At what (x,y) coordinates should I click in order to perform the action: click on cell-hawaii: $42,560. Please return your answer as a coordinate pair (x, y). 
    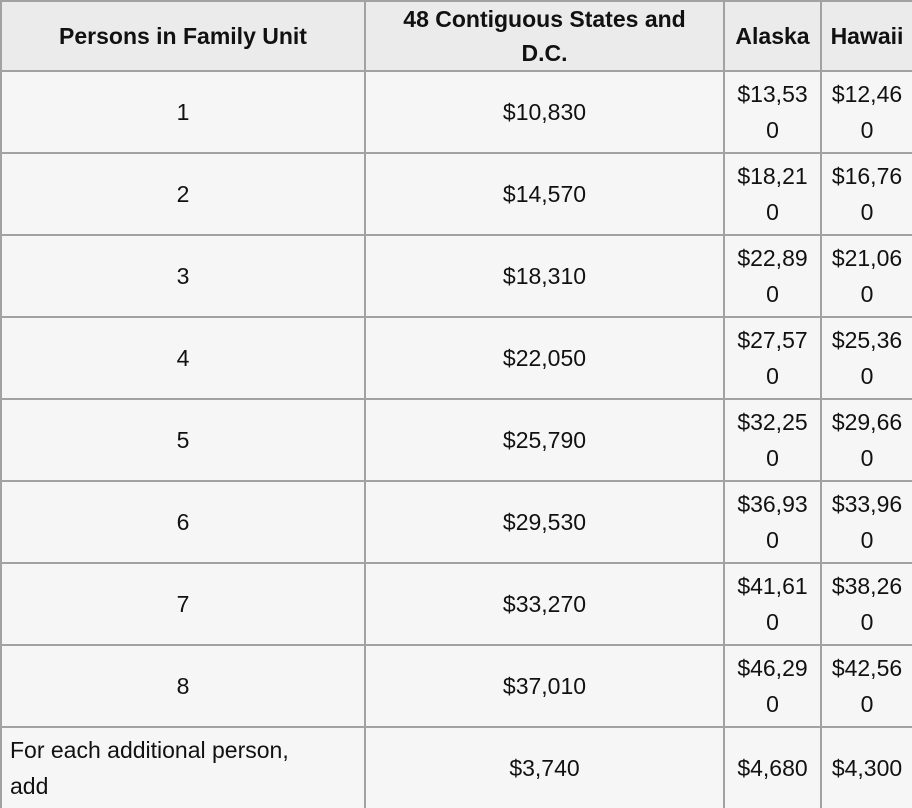
    Looking at the image, I should click on (866, 686).